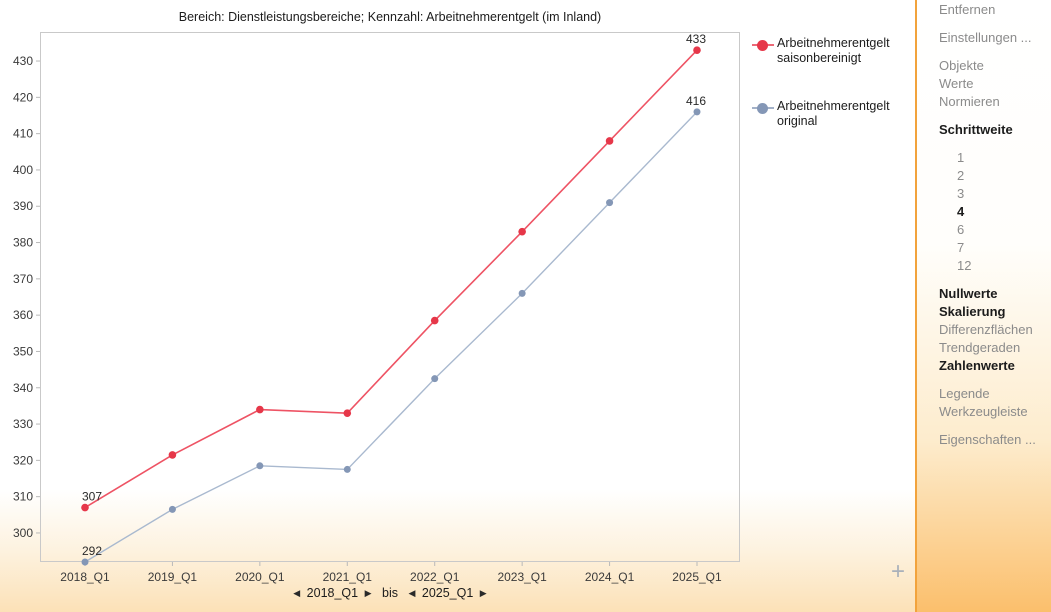 This screenshot has height=612, width=1051. What do you see at coordinates (897, 571) in the screenshot?
I see `plus-icon: +` at bounding box center [897, 571].